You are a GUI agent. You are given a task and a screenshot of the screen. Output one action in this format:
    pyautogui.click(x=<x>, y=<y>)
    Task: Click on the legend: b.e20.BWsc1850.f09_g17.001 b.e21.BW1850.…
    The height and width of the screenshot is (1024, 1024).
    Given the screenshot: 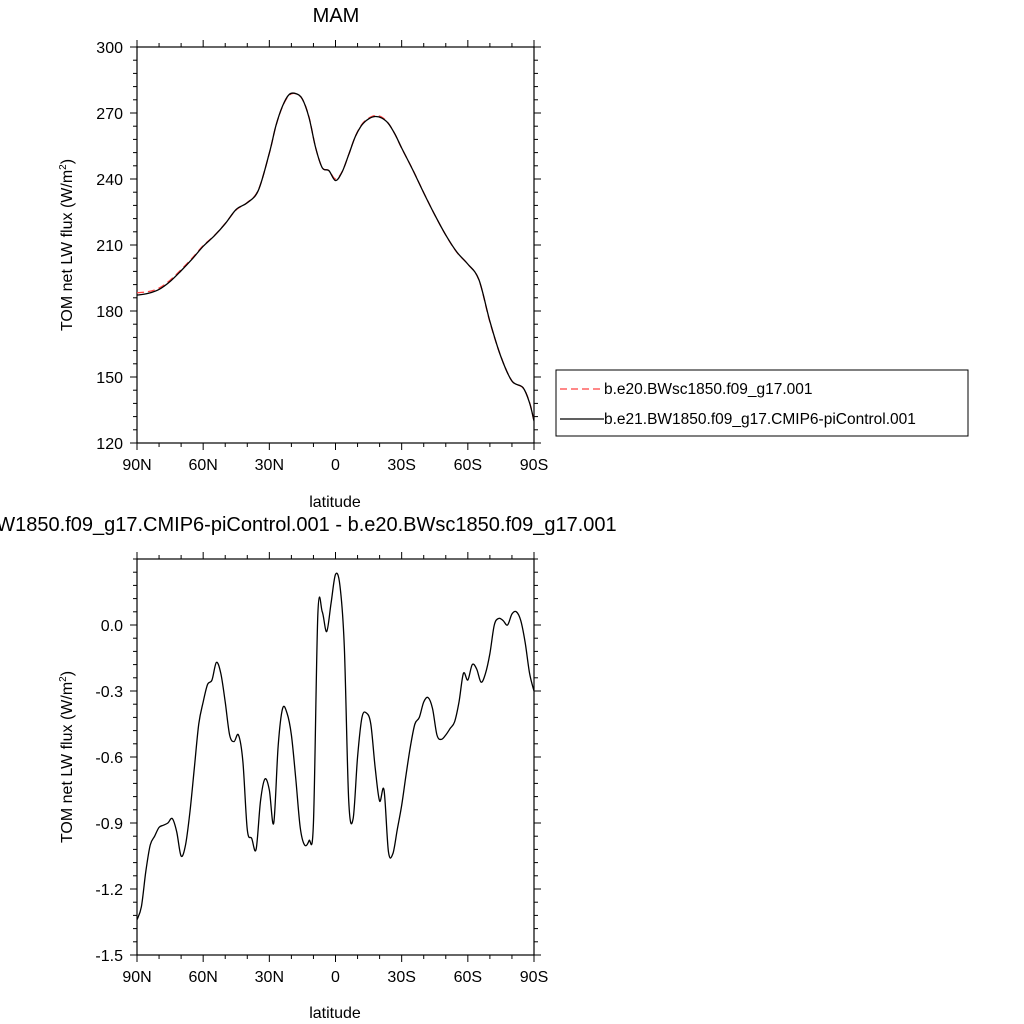 What is the action you would take?
    pyautogui.click(x=762, y=403)
    